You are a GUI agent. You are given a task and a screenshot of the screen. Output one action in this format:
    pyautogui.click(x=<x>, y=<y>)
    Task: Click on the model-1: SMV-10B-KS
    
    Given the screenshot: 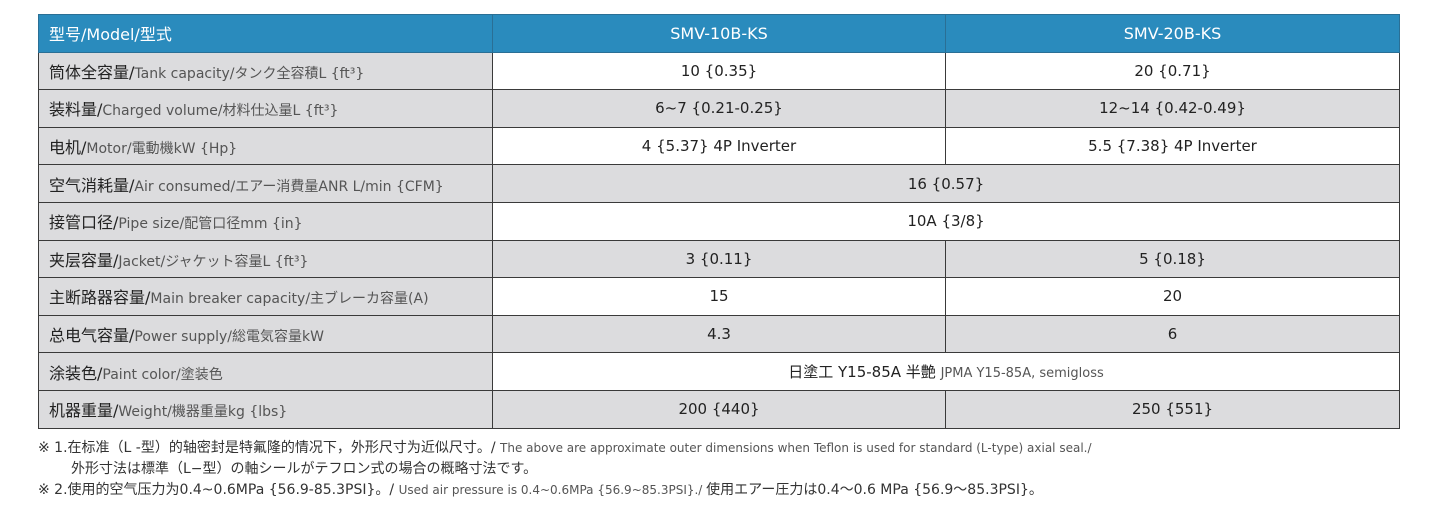 What is the action you would take?
    pyautogui.click(x=719, y=33)
    